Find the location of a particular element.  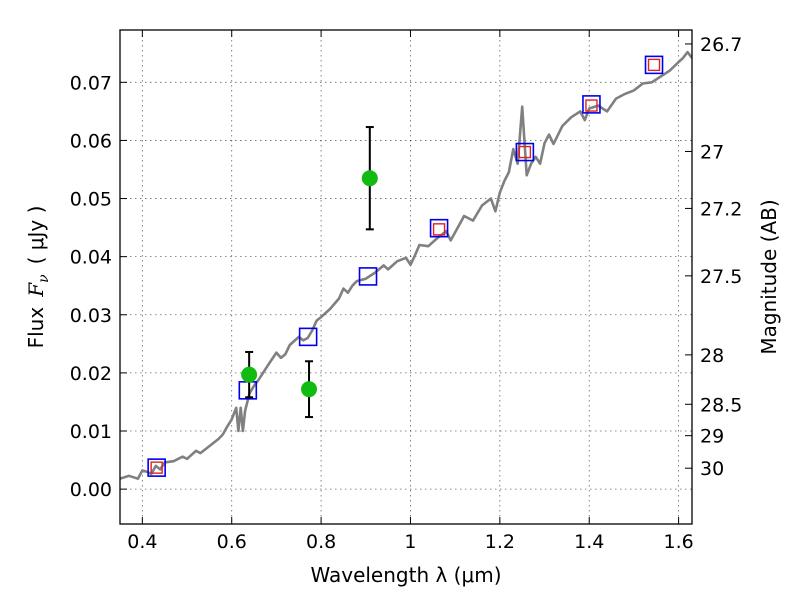

x-tick-label: 1.2 is located at coordinates (500, 542).